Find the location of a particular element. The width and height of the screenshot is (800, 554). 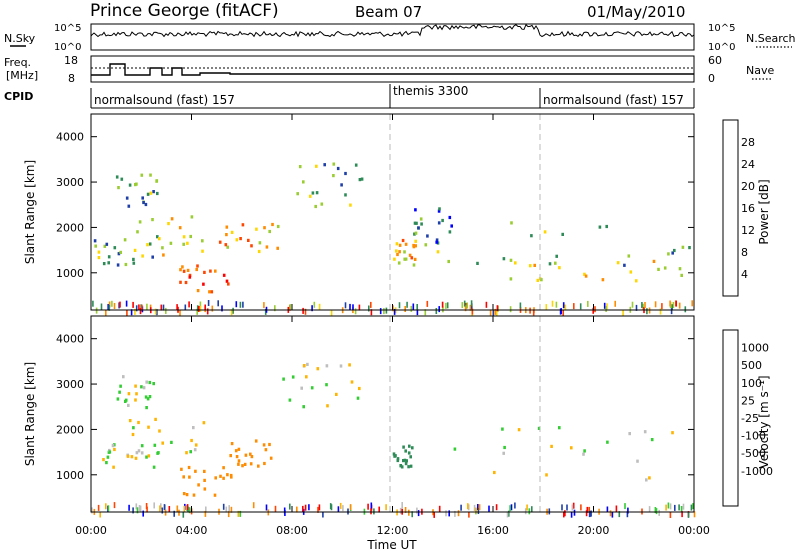

nsky-trace is located at coordinates (392, 36).